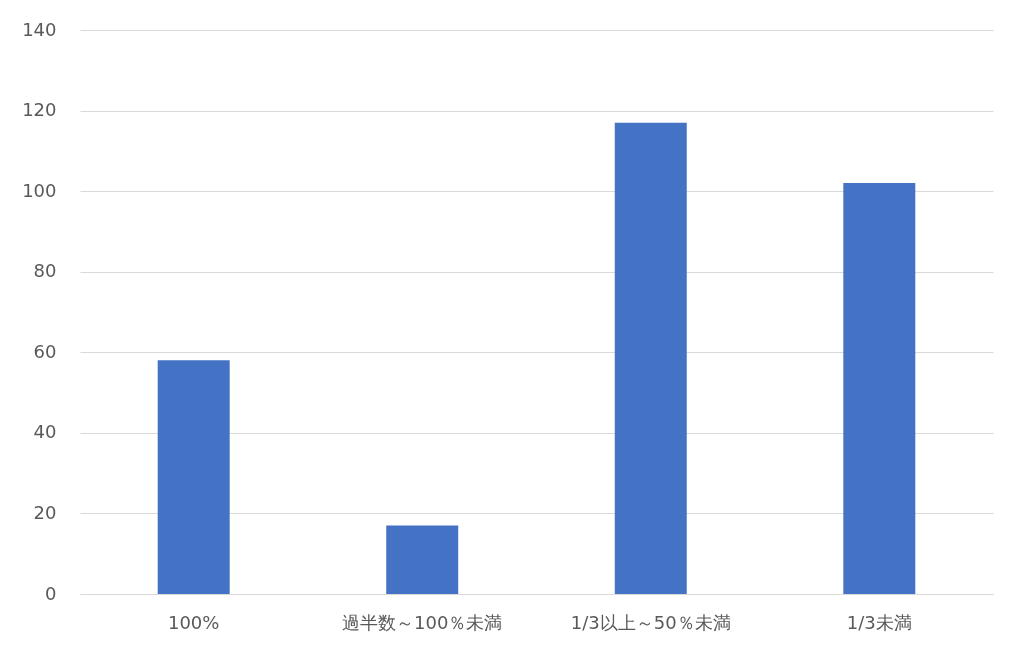 The height and width of the screenshot is (672, 1024). What do you see at coordinates (650, 622) in the screenshot?
I see `x-tick-label: 1/3以上～50％未満` at bounding box center [650, 622].